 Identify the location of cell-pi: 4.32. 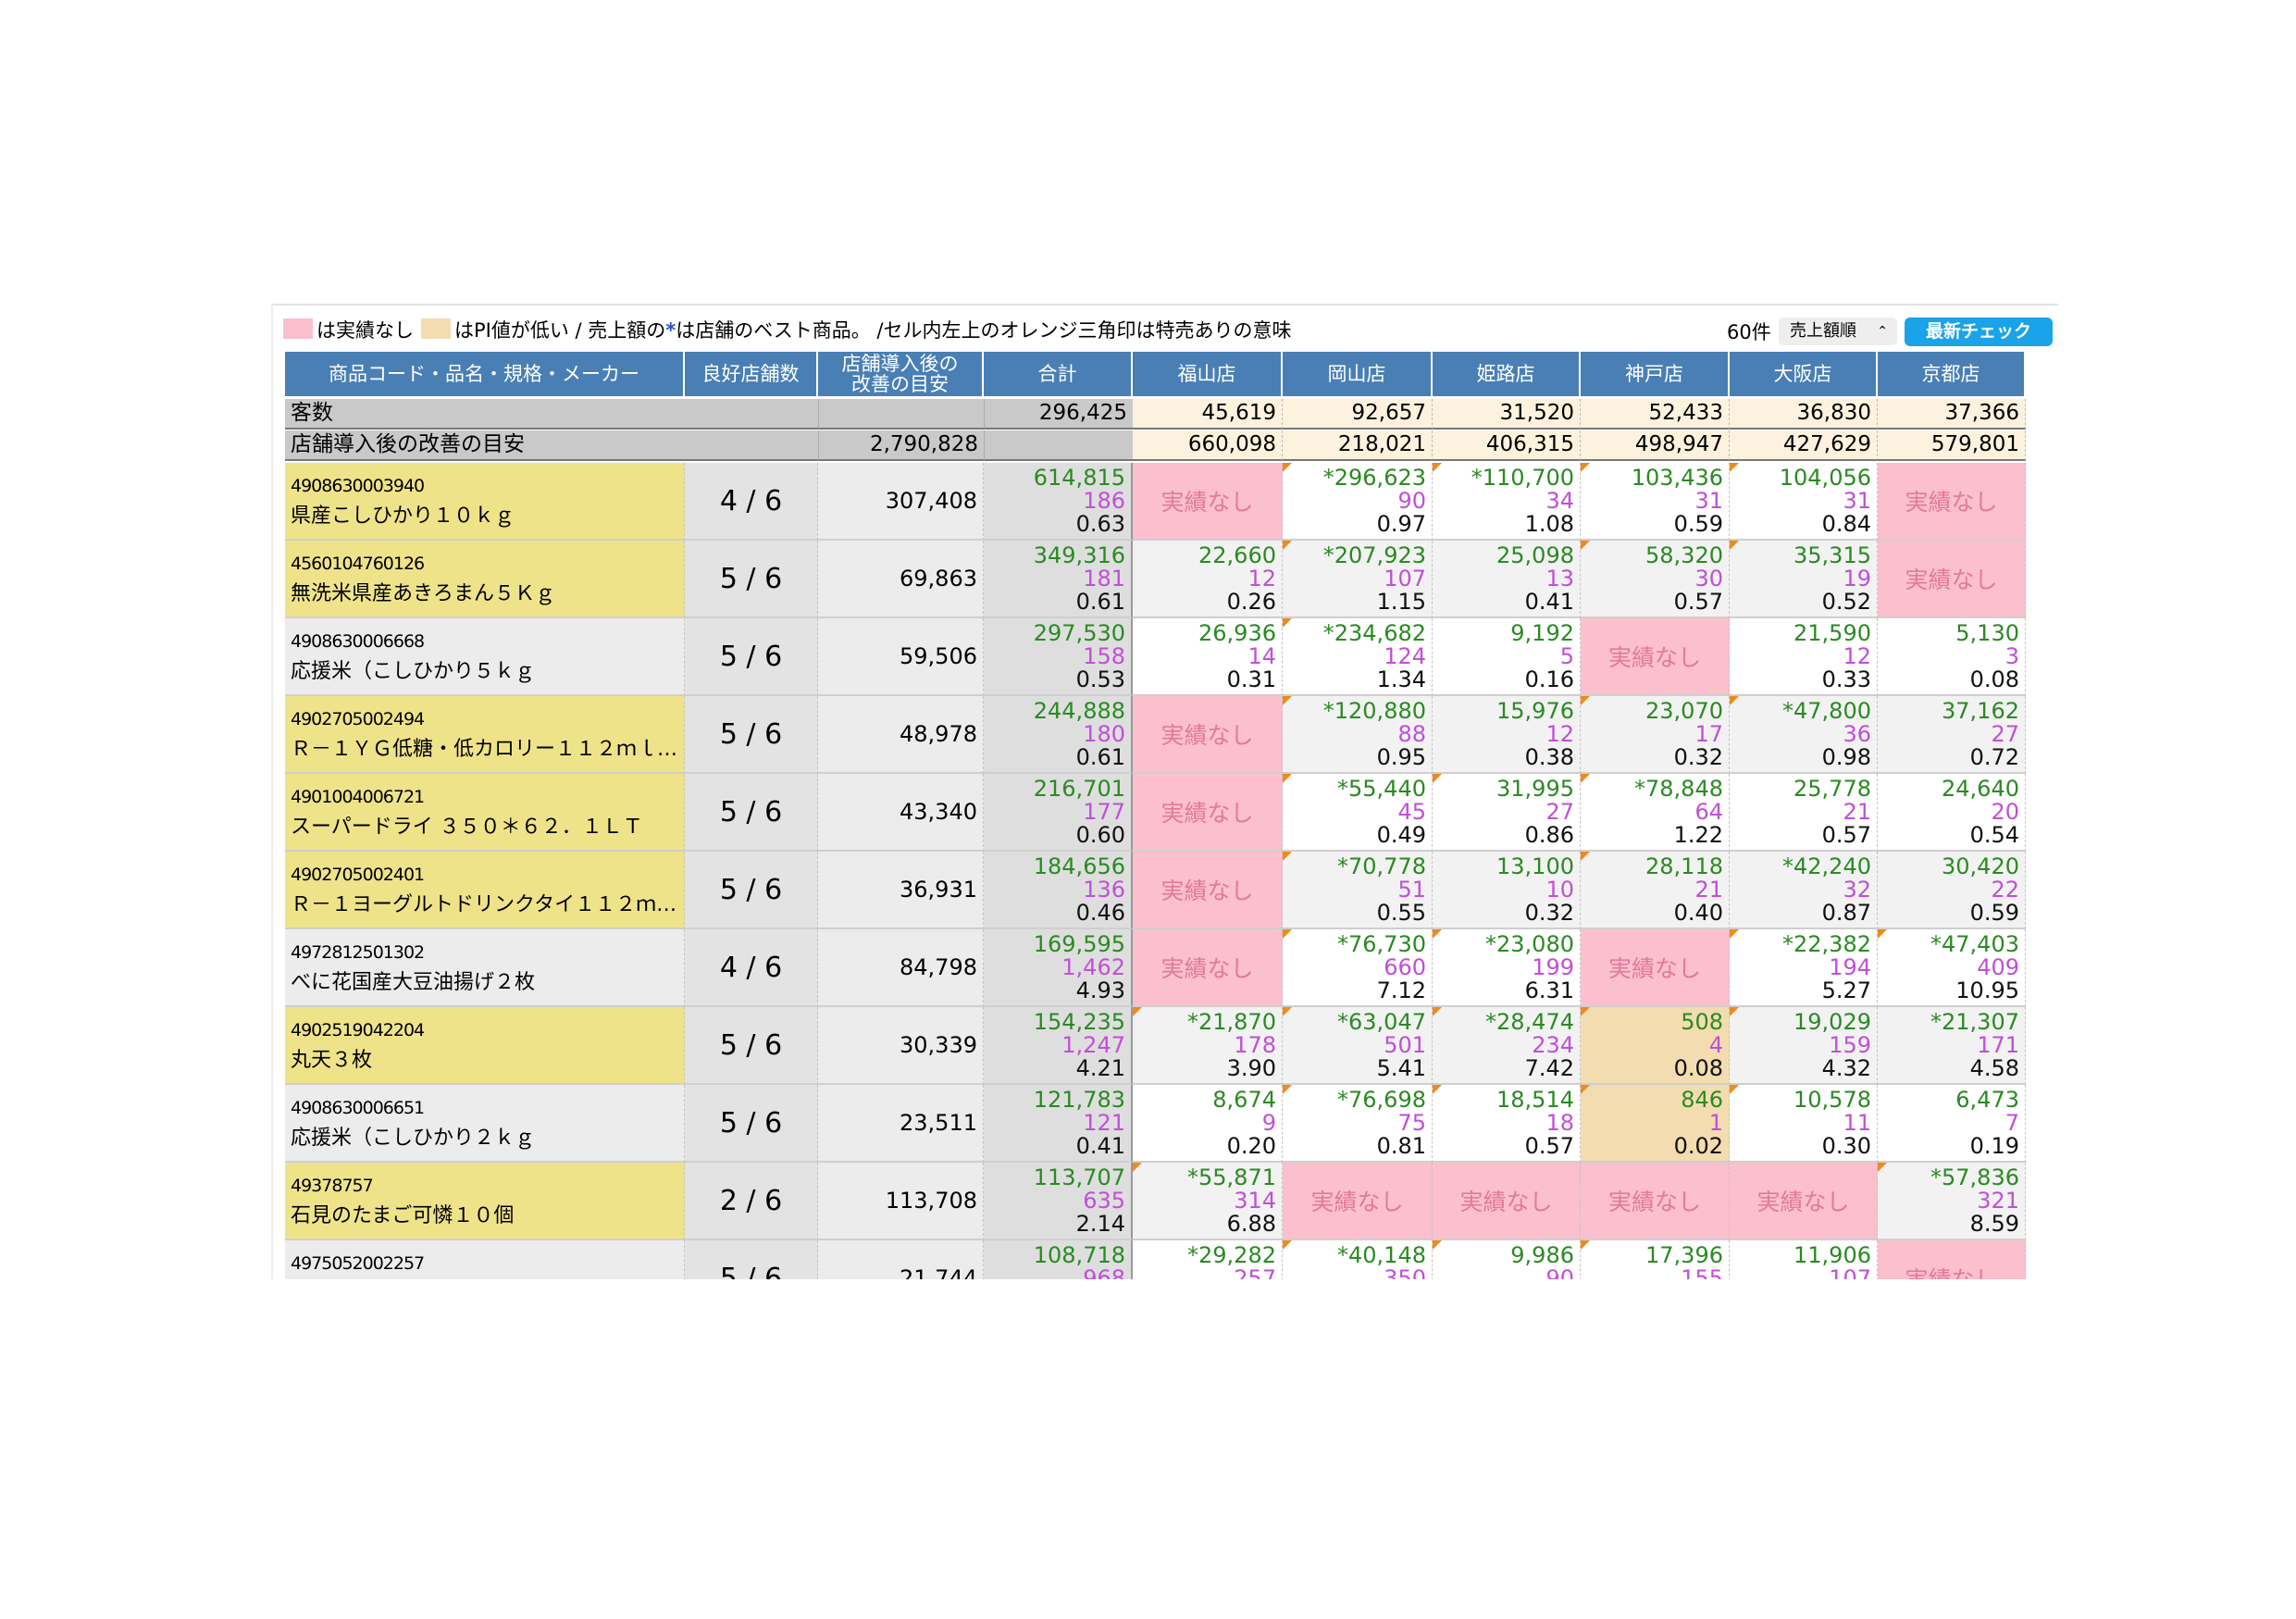
(1846, 1068).